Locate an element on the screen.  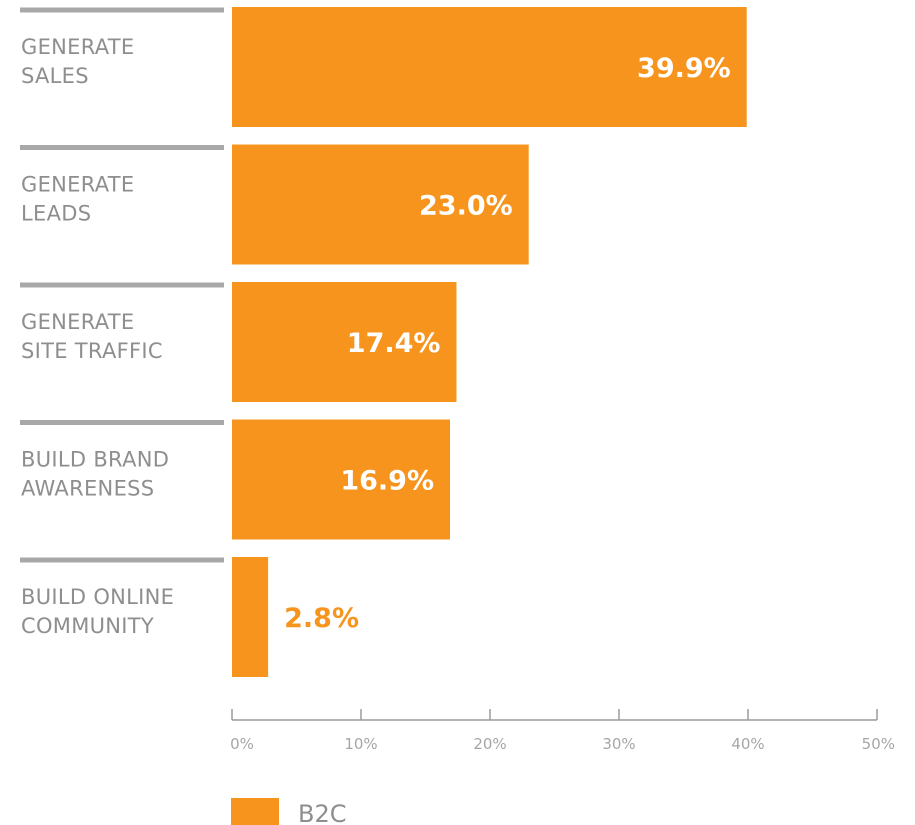
x-tick-label: 20% is located at coordinates (489, 744).